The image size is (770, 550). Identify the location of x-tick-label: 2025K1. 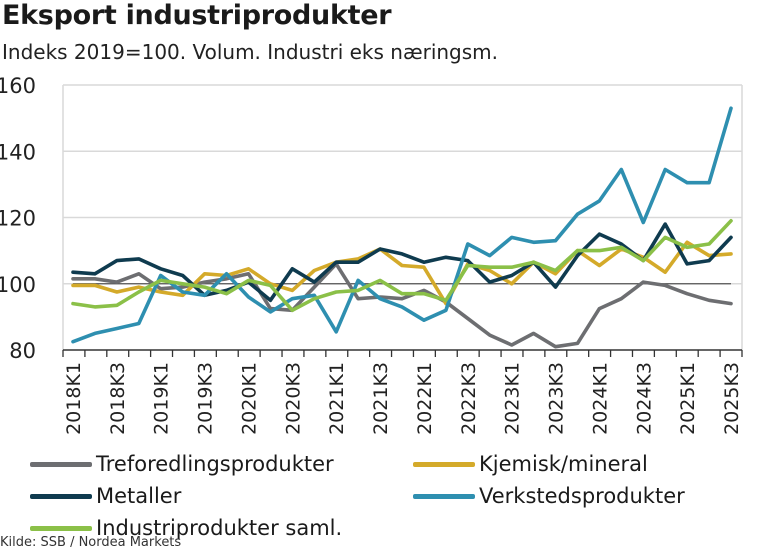
(688, 398).